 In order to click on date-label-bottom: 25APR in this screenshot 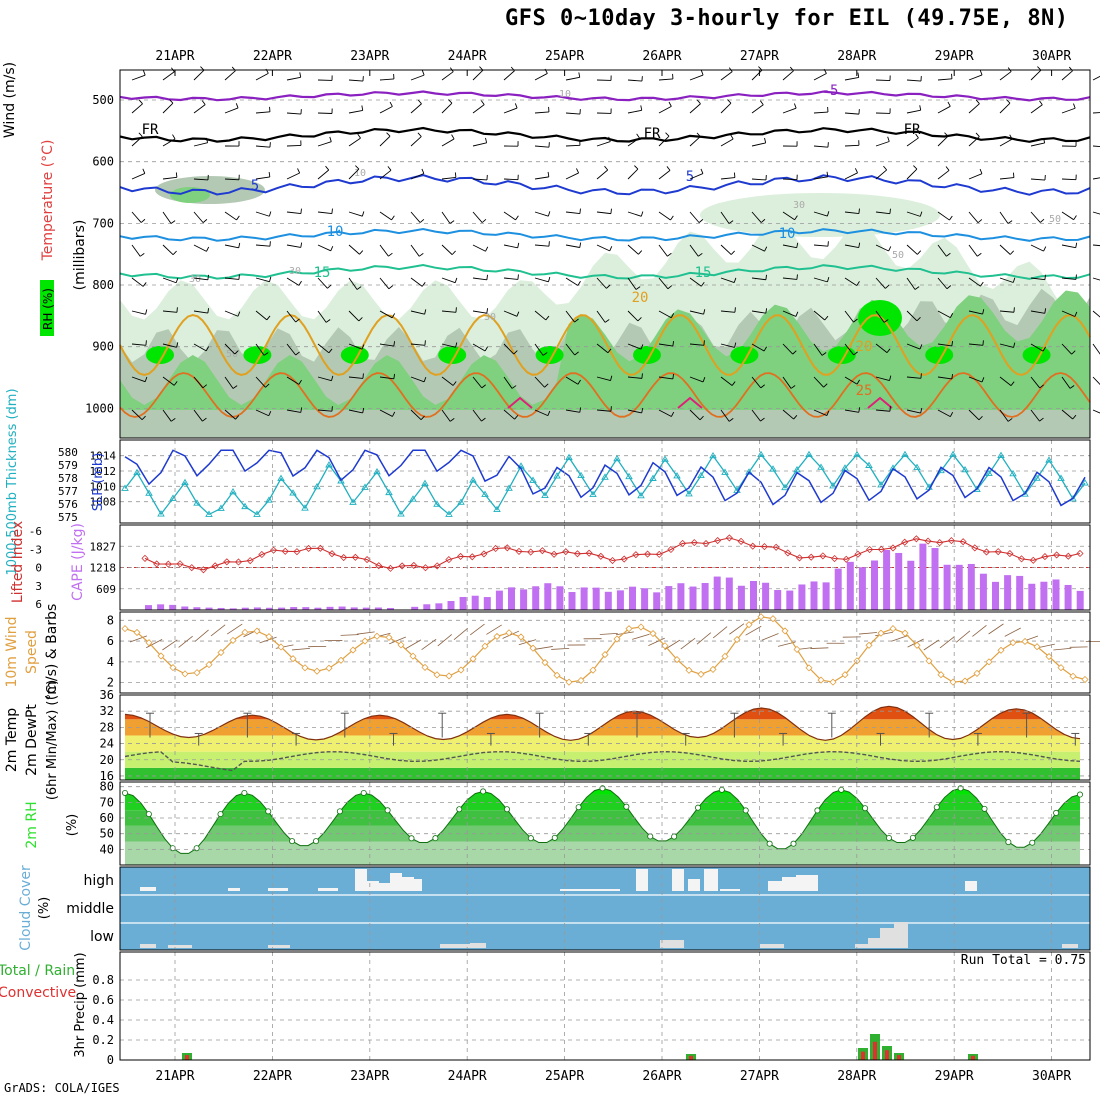, I will do `click(564, 1076)`.